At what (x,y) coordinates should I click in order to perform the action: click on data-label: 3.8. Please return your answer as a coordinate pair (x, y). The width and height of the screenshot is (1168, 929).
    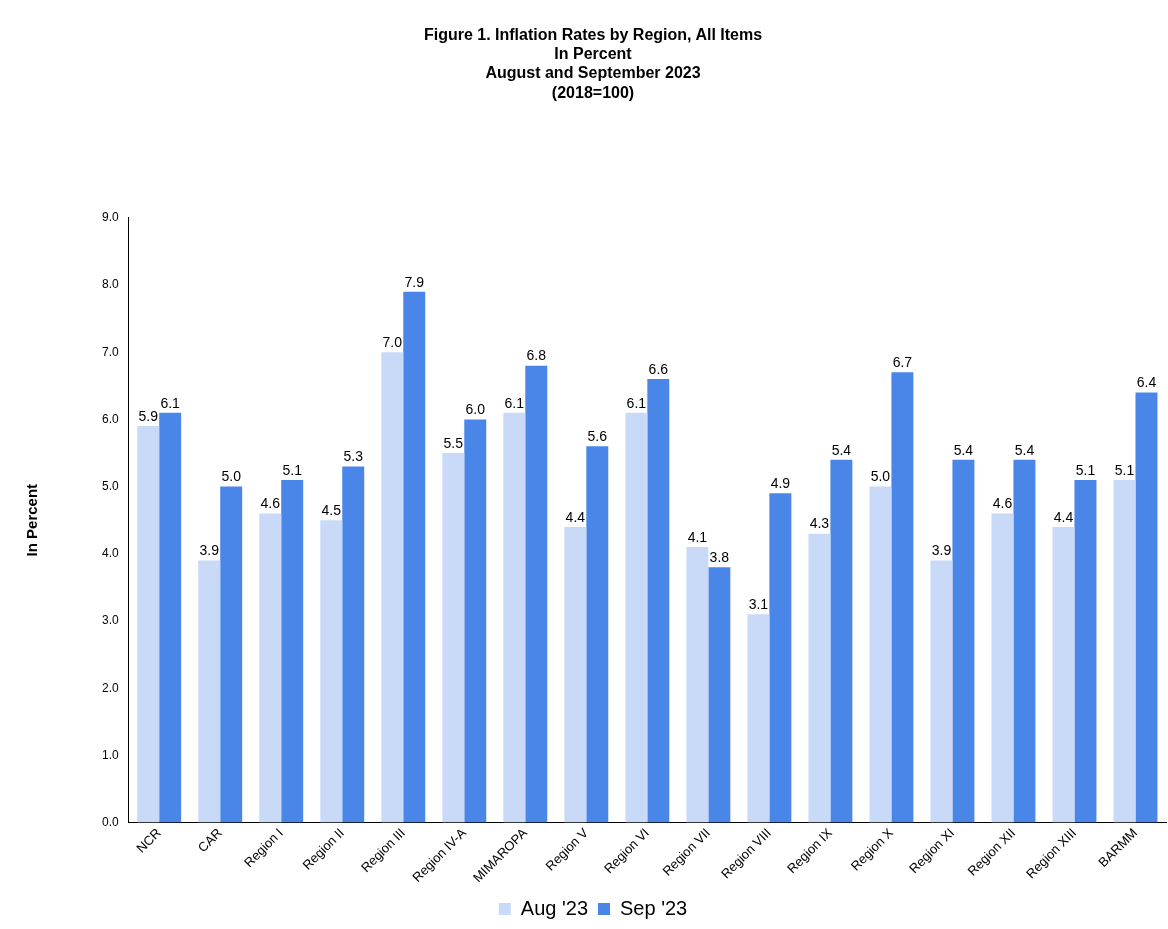
    Looking at the image, I should click on (719, 557).